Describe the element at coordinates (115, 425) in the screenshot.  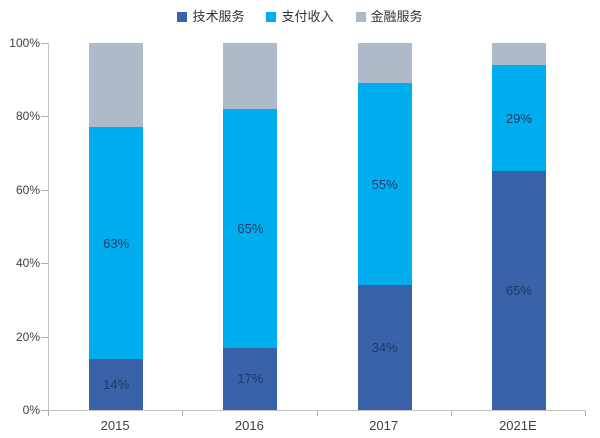
I see `x-axis-category-label: 2015` at that location.